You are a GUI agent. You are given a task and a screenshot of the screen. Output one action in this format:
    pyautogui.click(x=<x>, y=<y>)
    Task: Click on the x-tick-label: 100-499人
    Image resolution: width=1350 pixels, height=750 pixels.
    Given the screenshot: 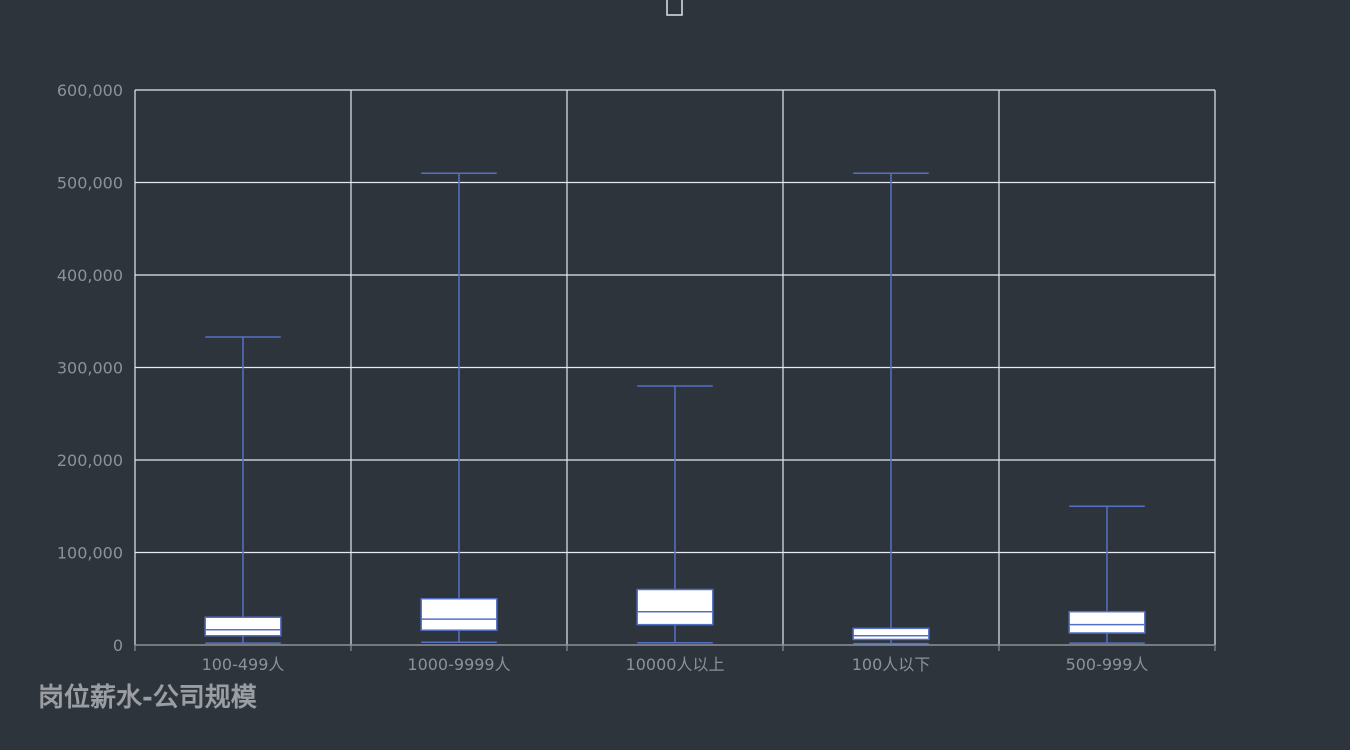 What is the action you would take?
    pyautogui.click(x=243, y=664)
    